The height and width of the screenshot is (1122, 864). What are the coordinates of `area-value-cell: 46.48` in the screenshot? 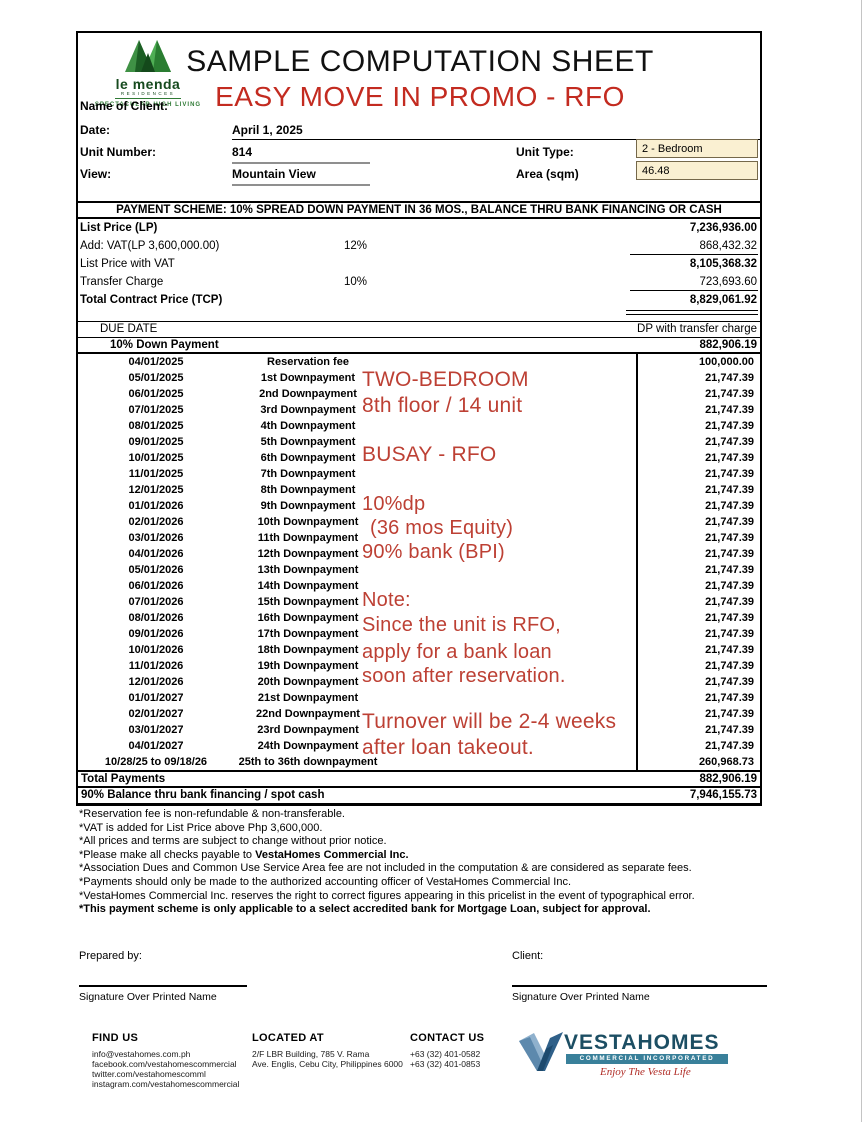 It's located at (697, 170).